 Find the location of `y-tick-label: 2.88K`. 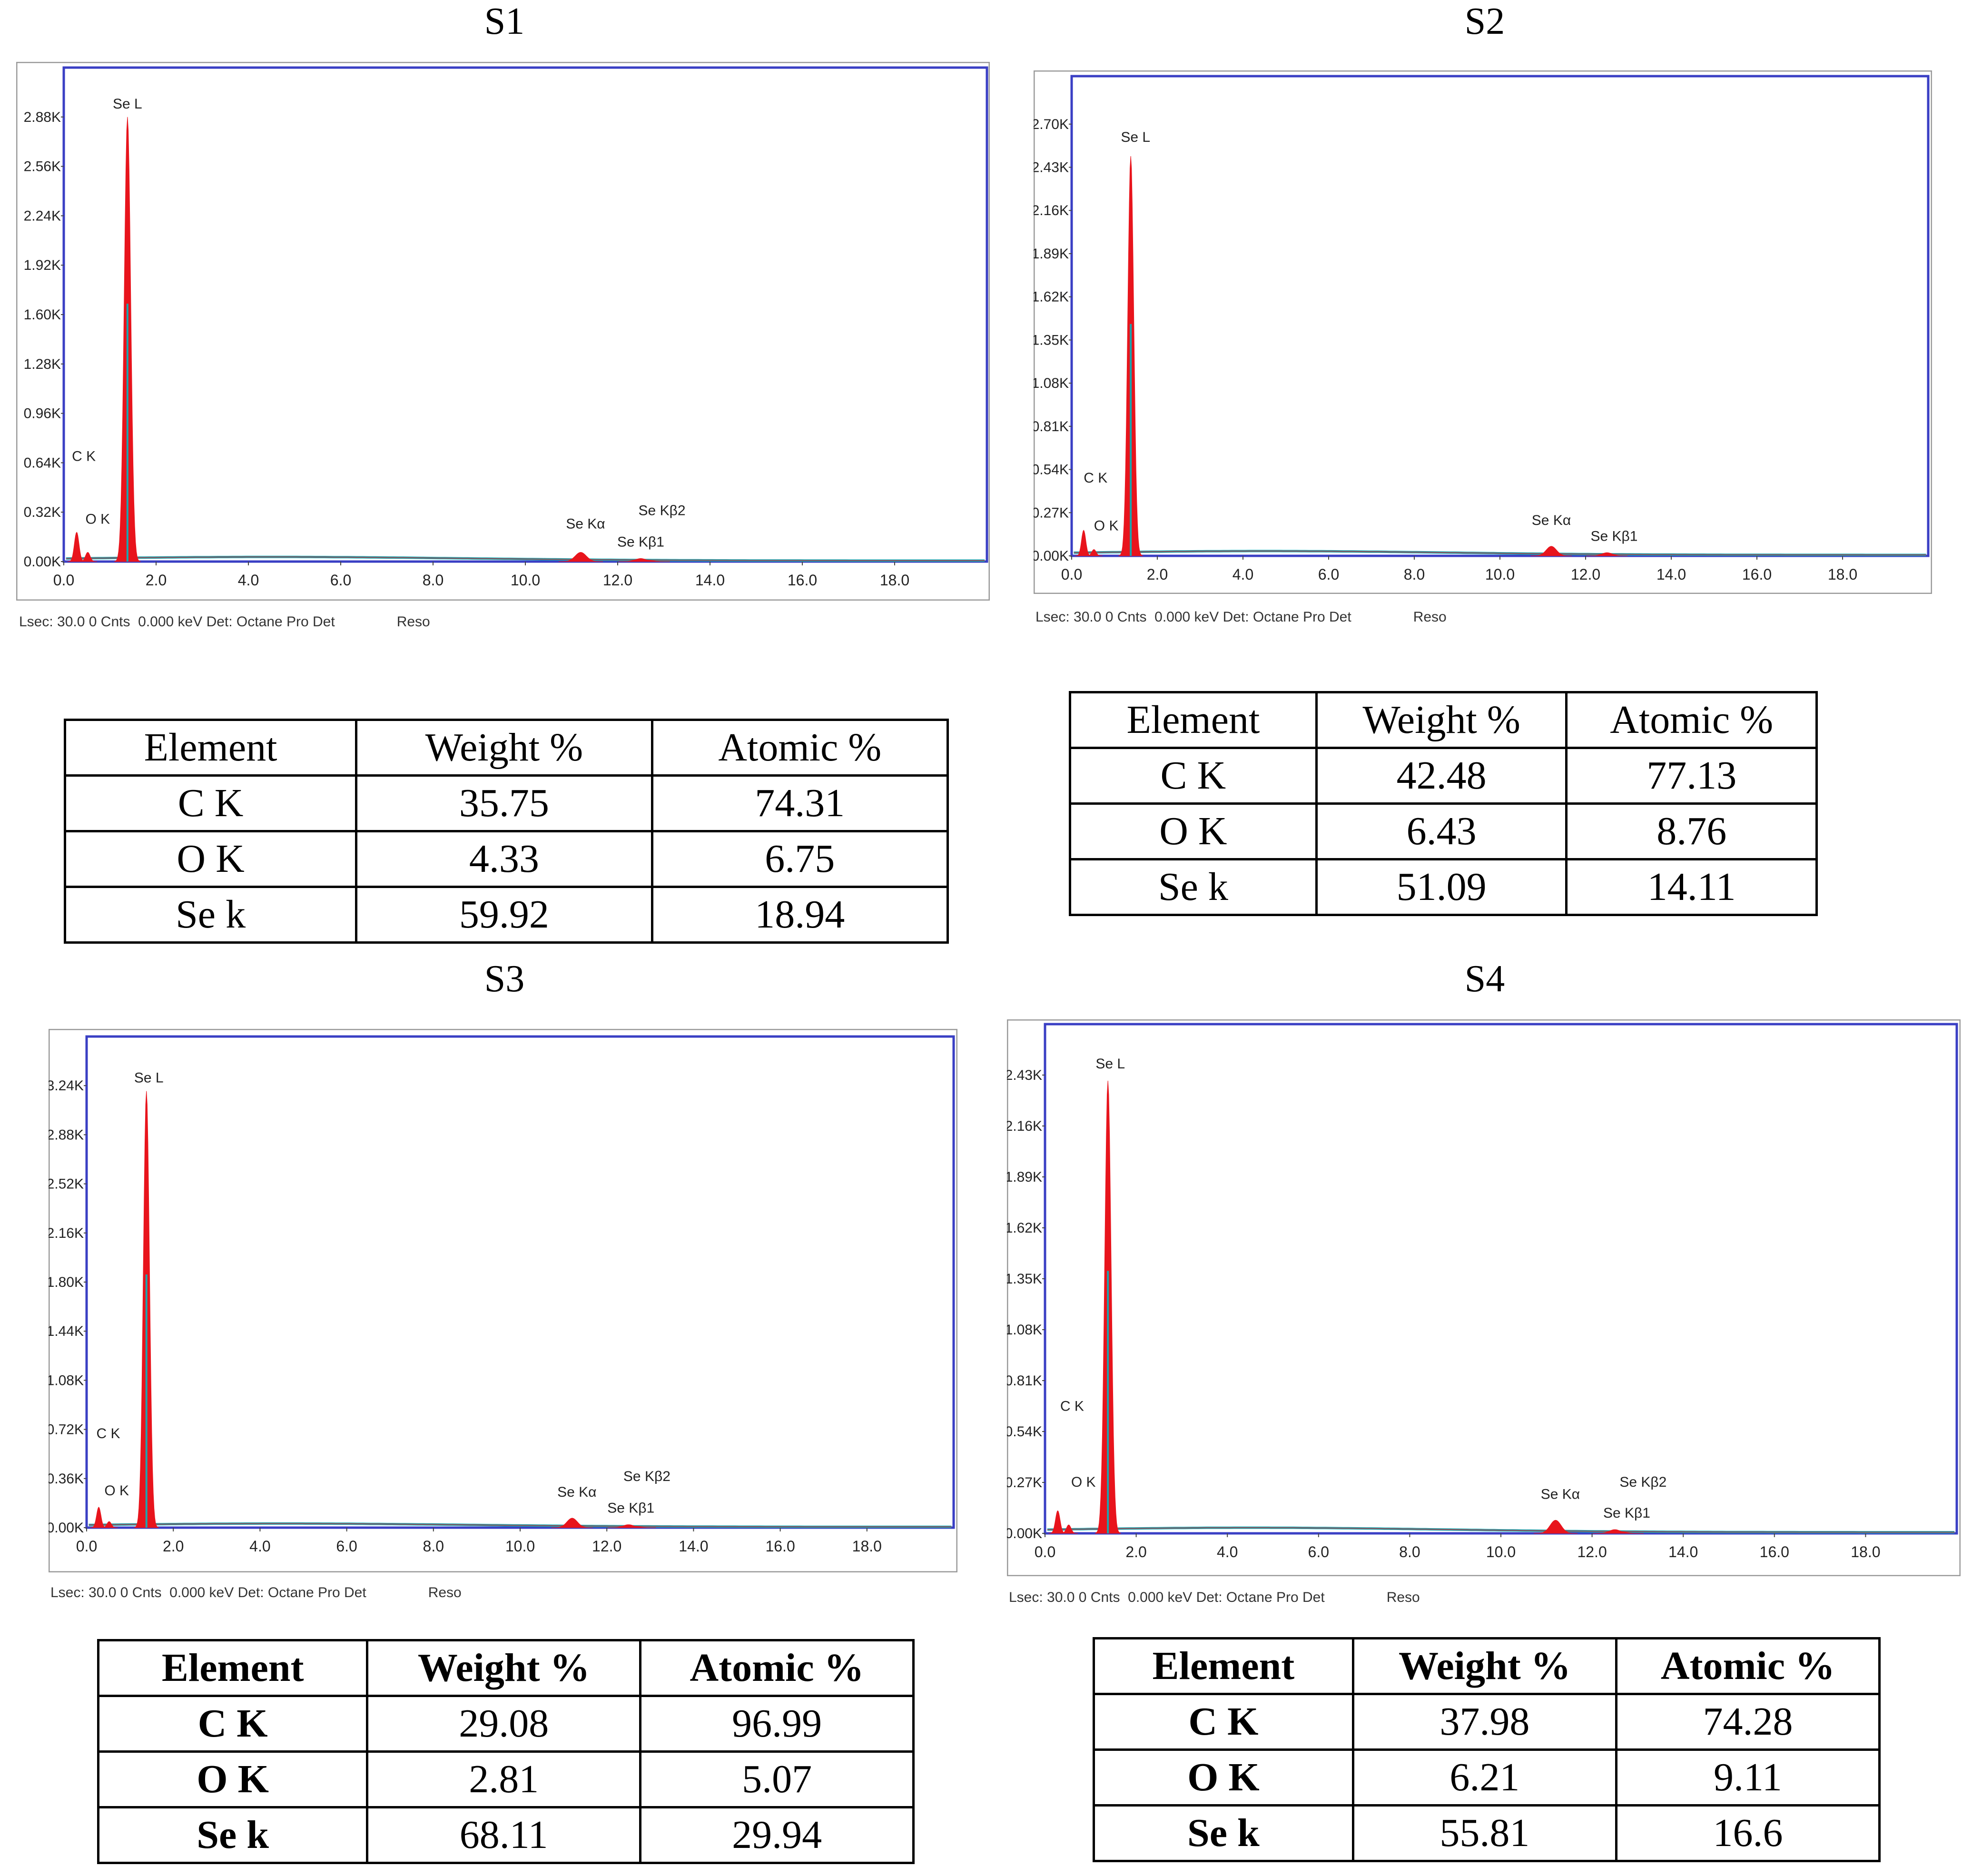

y-tick-label: 2.88K is located at coordinates (42, 117).